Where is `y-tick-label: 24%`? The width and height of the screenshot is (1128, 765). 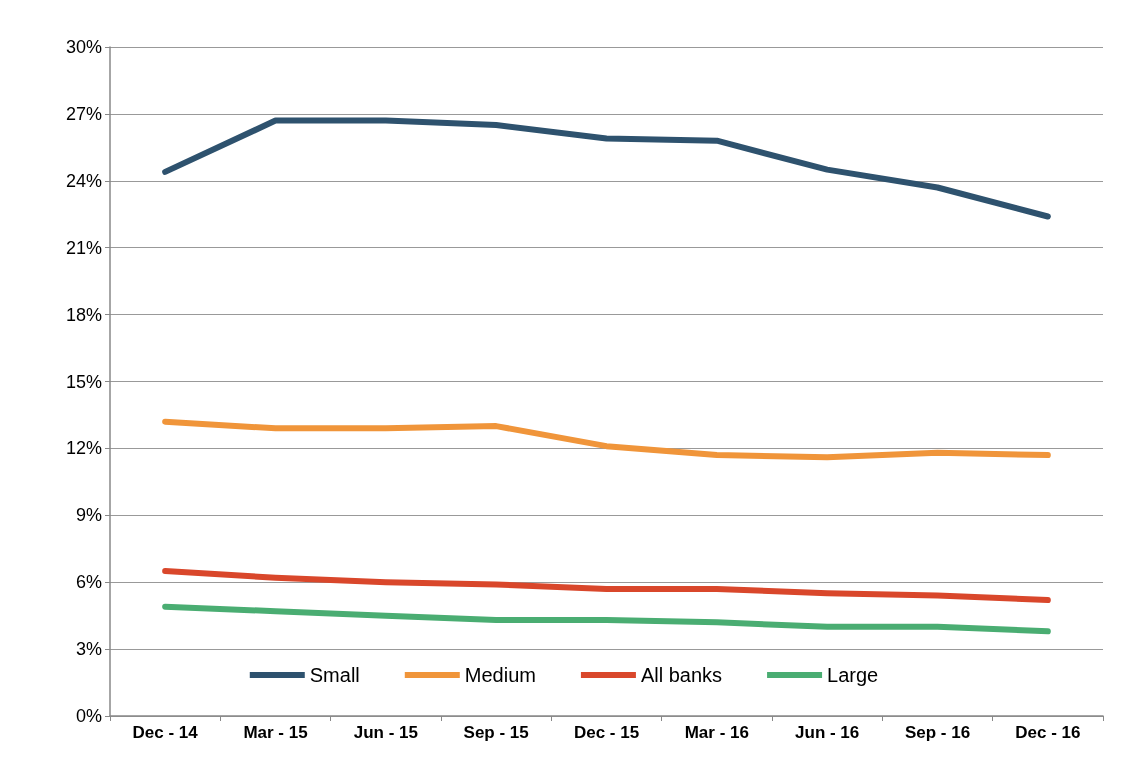
y-tick-label: 24% is located at coordinates (83, 180).